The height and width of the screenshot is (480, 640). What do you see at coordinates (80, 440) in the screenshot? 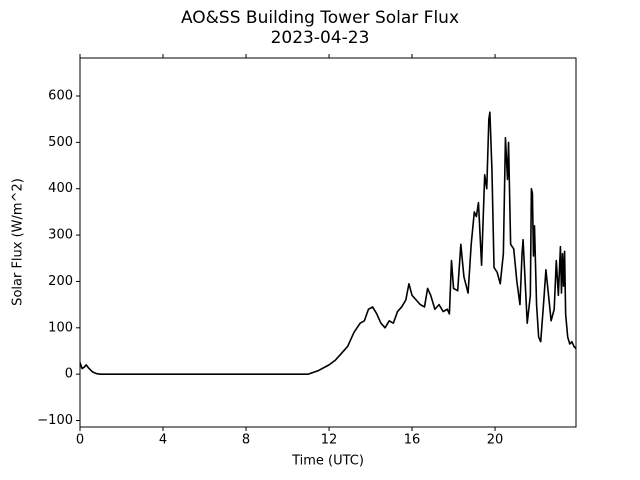
I see `x-tick-label: 0` at bounding box center [80, 440].